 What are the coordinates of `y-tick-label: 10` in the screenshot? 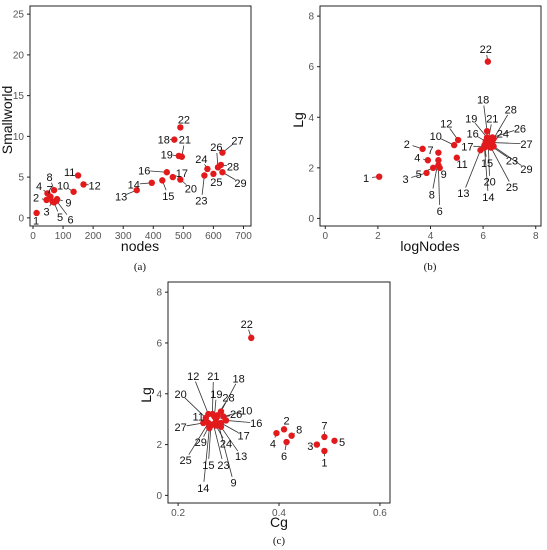 It's located at (19, 137).